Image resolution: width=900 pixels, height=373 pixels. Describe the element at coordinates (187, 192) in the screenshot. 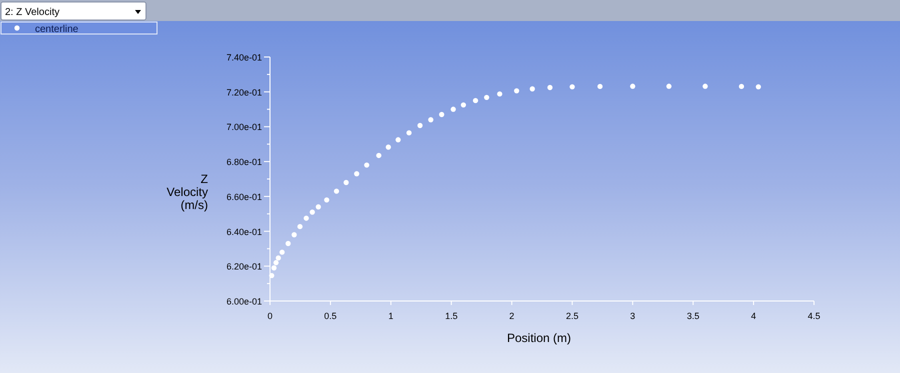

I see `y-axis-title: Z Velocity (m/s)` at that location.